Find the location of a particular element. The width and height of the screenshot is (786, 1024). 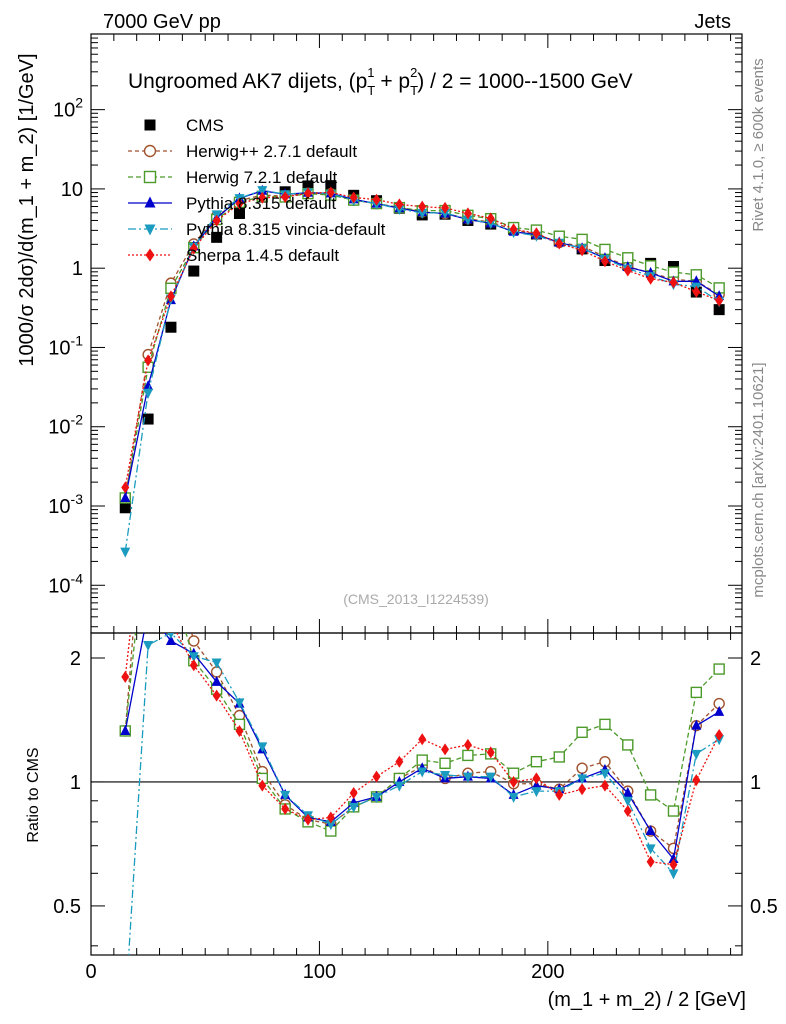

x-axis-label: (m_1 + m_2) / 2 [GeV] is located at coordinates (647, 1000).